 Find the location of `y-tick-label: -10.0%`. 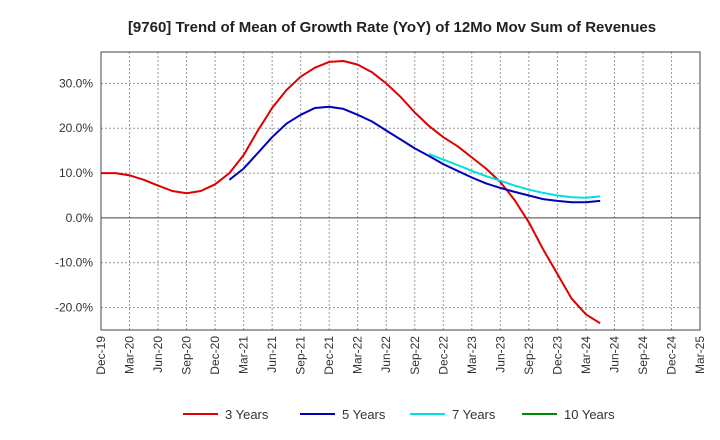

y-tick-label: -10.0% is located at coordinates (74, 263).